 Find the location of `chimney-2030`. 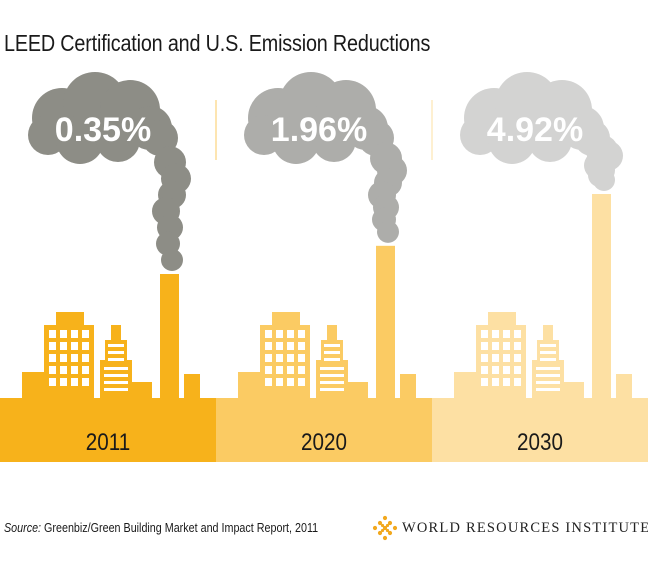

chimney-2030 is located at coordinates (601, 297).